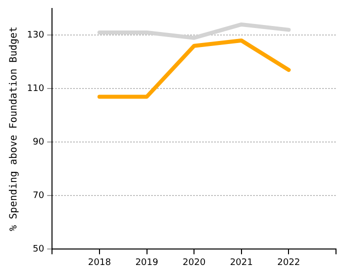  What do you see at coordinates (147, 263) in the screenshot?
I see `x-tick-label: 2019` at bounding box center [147, 263].